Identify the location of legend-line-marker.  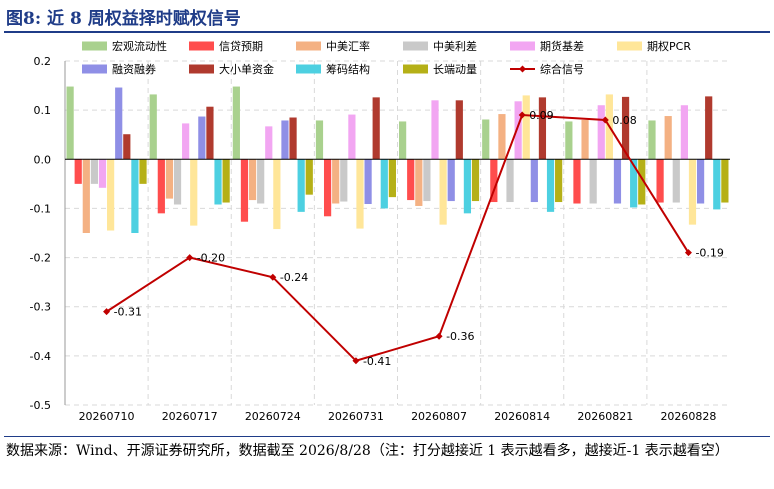
(522, 69).